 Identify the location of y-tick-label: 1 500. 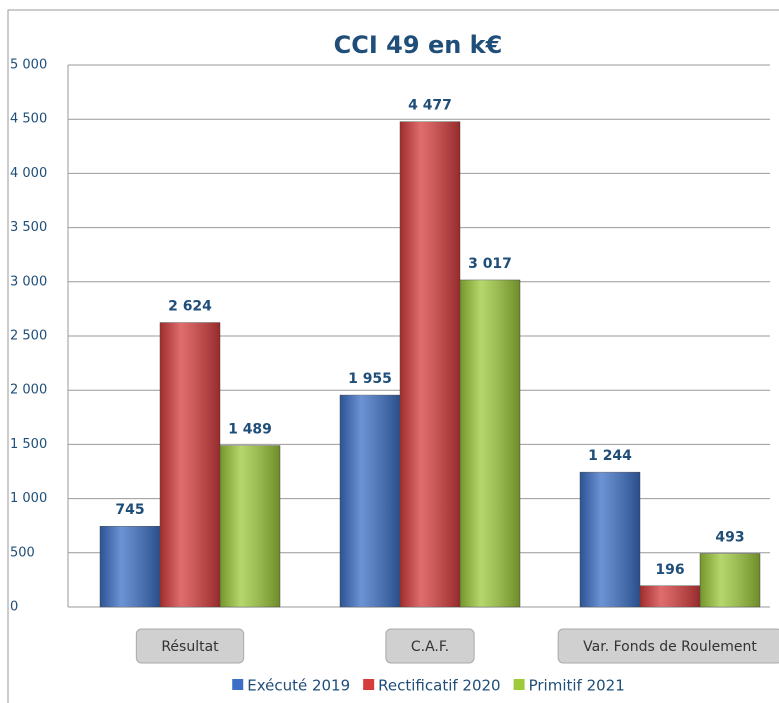
(28, 444).